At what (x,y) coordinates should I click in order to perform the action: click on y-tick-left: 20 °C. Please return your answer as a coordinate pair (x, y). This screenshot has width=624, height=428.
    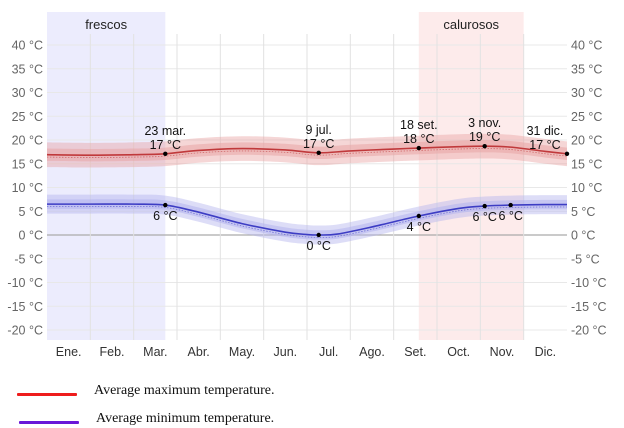
    Looking at the image, I should click on (27, 141).